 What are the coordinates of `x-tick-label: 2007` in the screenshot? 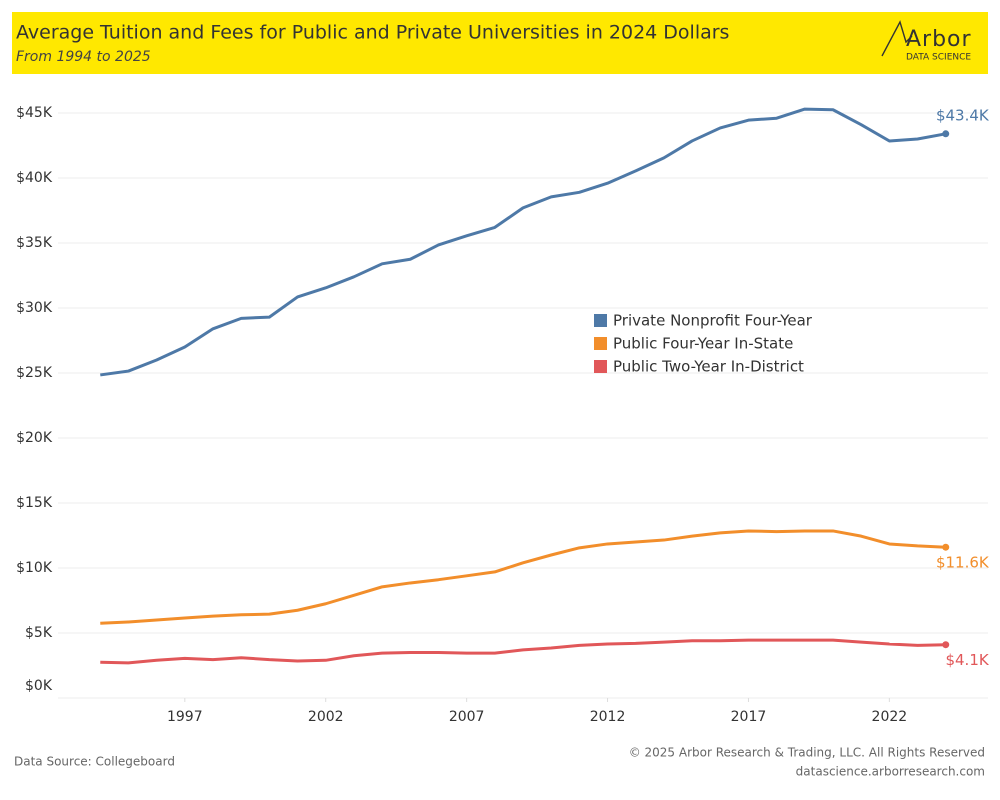 It's located at (467, 717).